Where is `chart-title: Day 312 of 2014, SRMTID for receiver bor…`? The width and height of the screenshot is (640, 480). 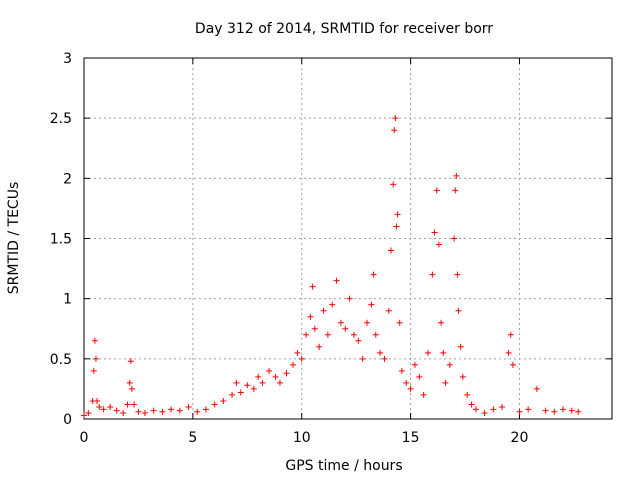 chart-title: Day 312 of 2014, SRMTID for receiver bor… is located at coordinates (344, 29).